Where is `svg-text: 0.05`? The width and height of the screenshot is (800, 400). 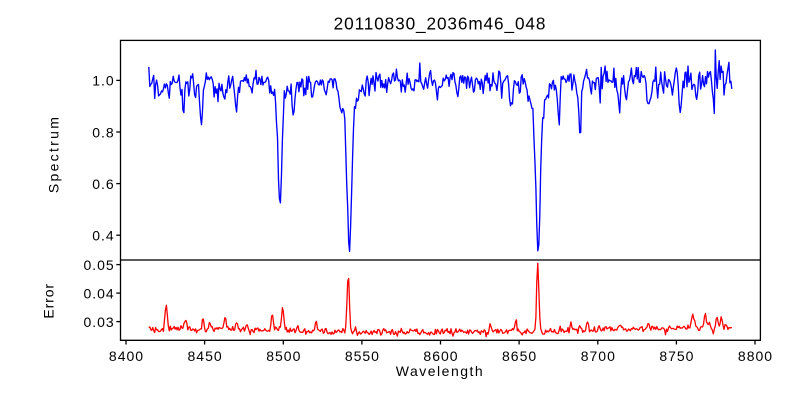
svg-text: 0.05 is located at coordinates (98, 265).